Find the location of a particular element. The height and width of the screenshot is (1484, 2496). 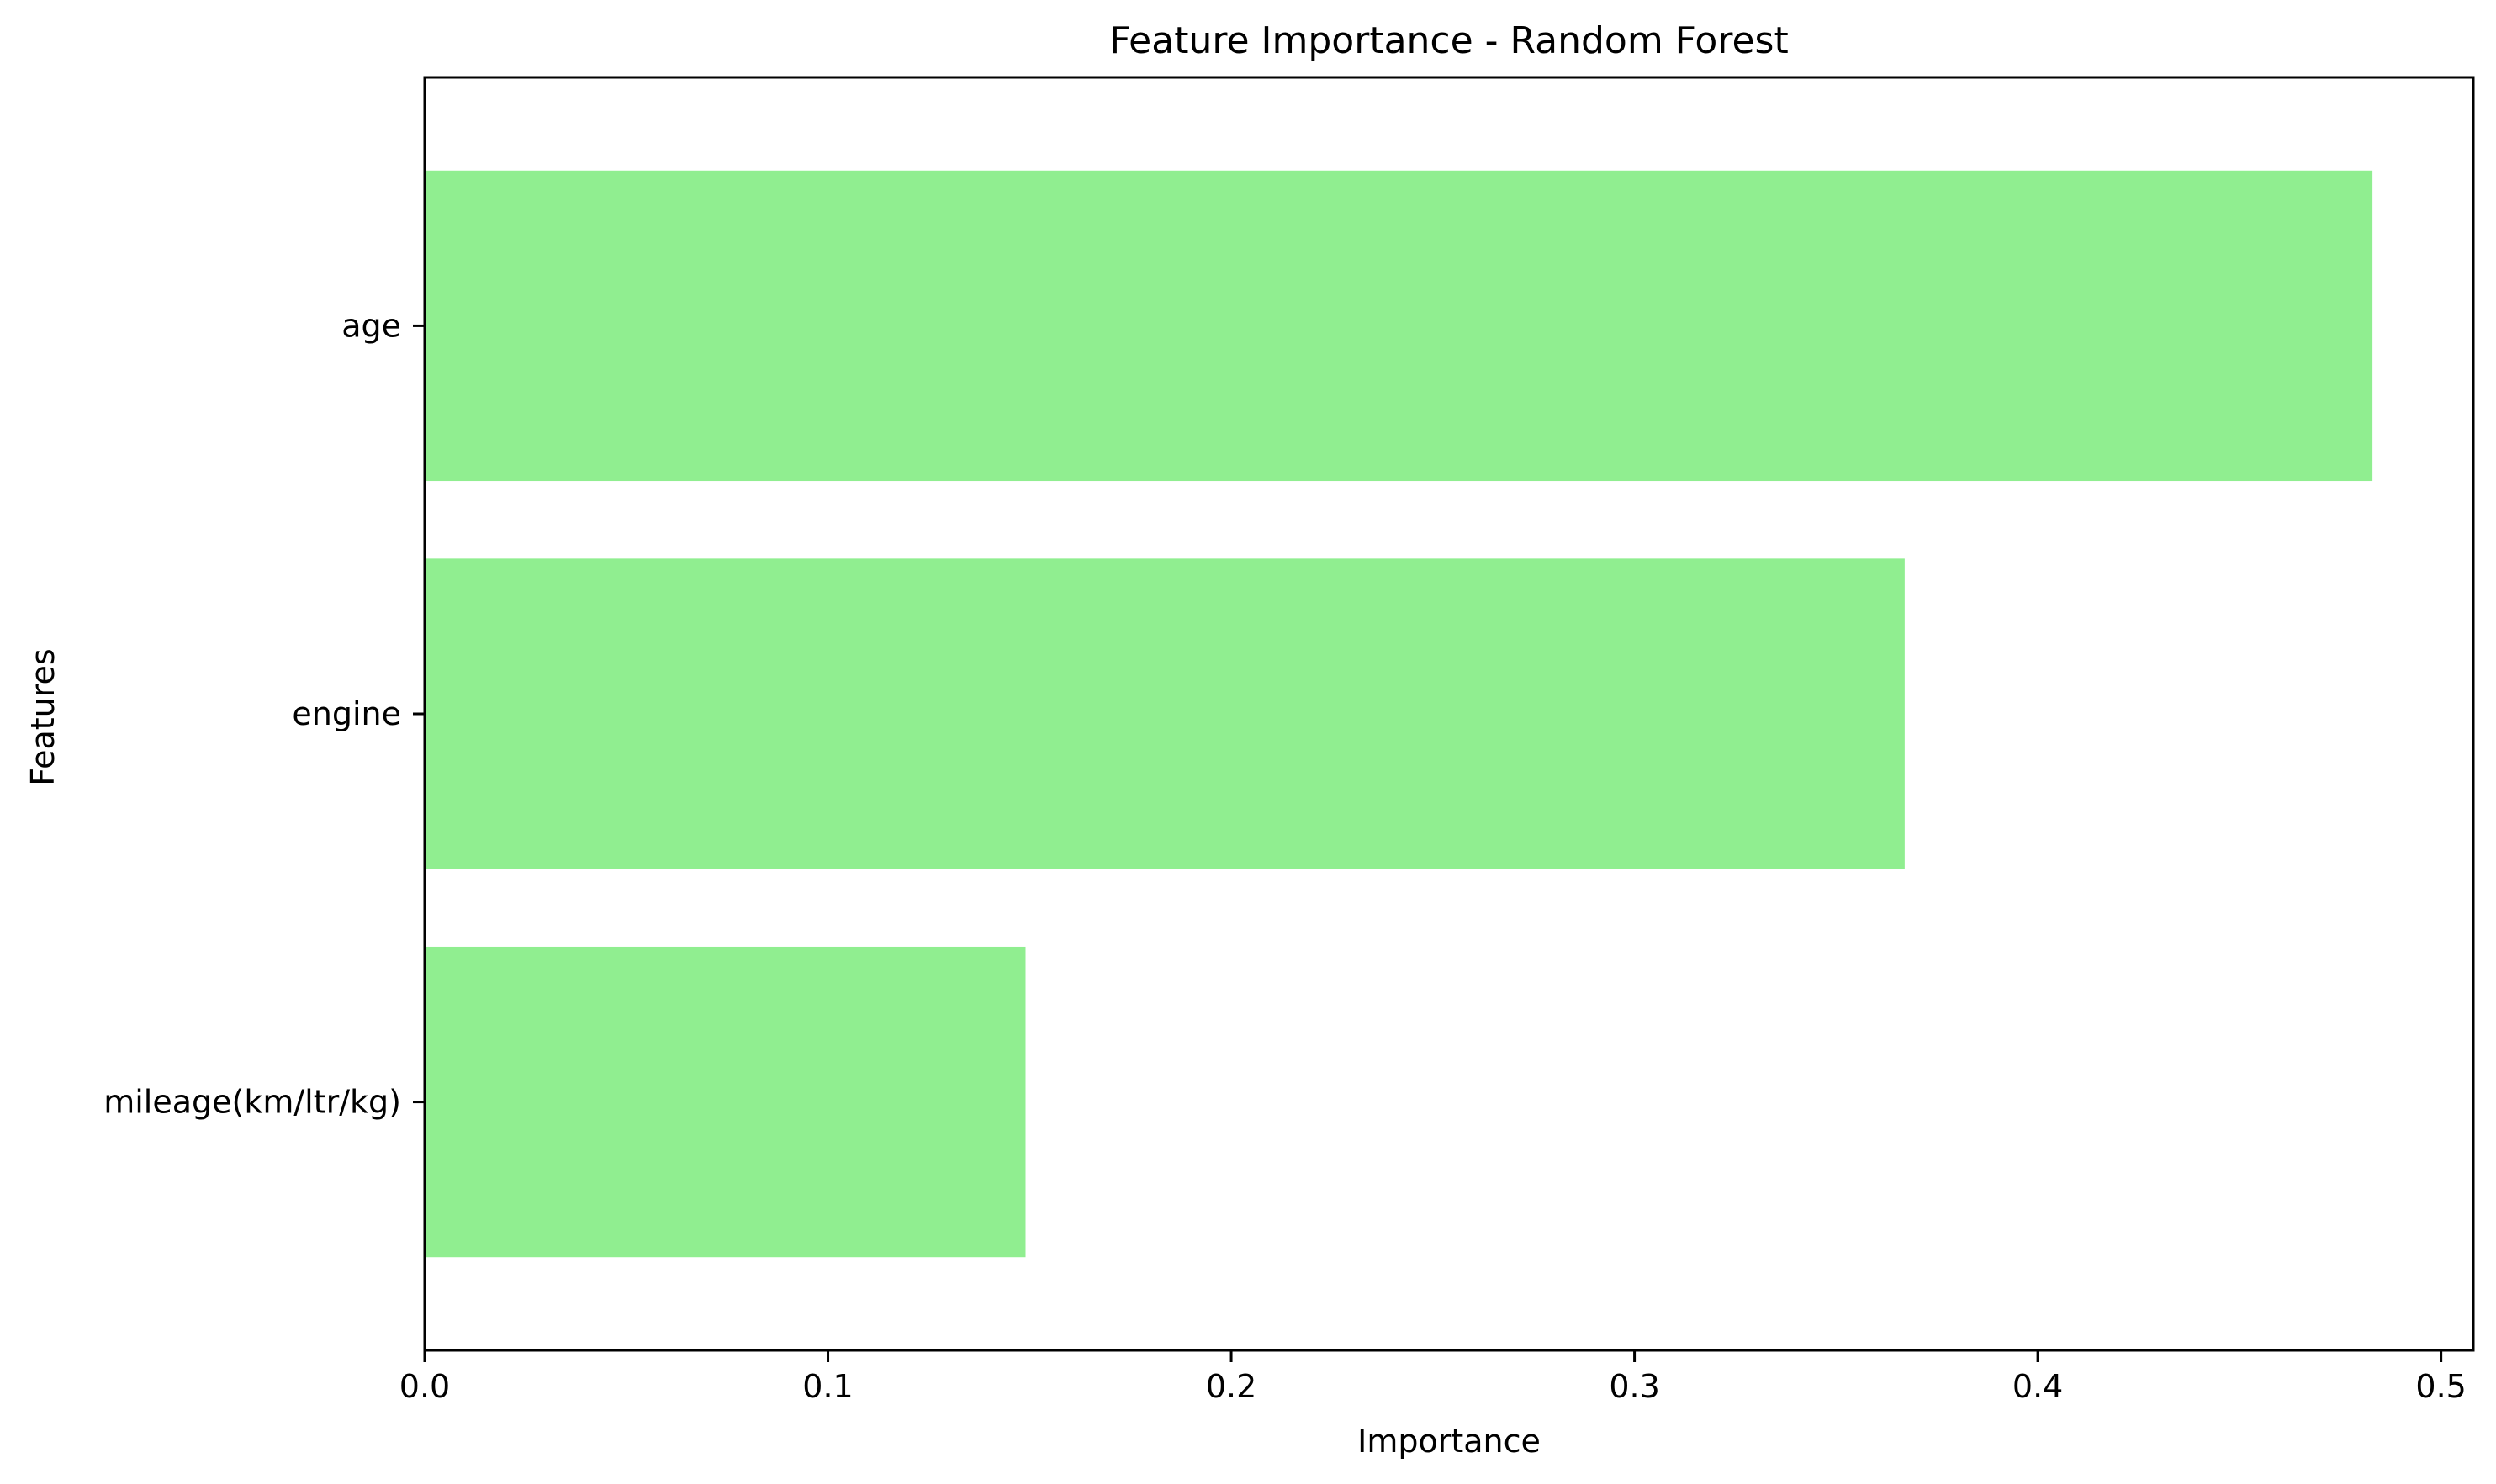

y-tick-label: engine is located at coordinates (346, 713).